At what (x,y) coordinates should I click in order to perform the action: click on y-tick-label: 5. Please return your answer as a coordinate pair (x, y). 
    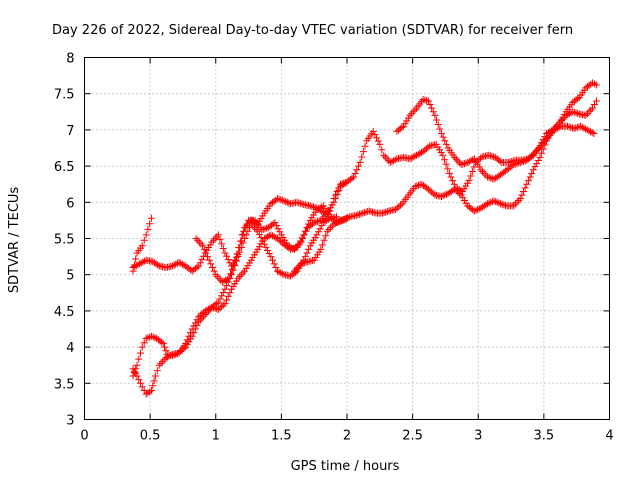
    Looking at the image, I should click on (70, 276).